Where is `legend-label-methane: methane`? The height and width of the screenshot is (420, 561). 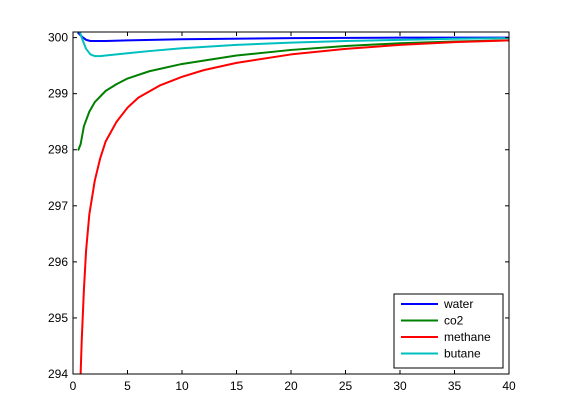 legend-label-methane: methane is located at coordinates (467, 337).